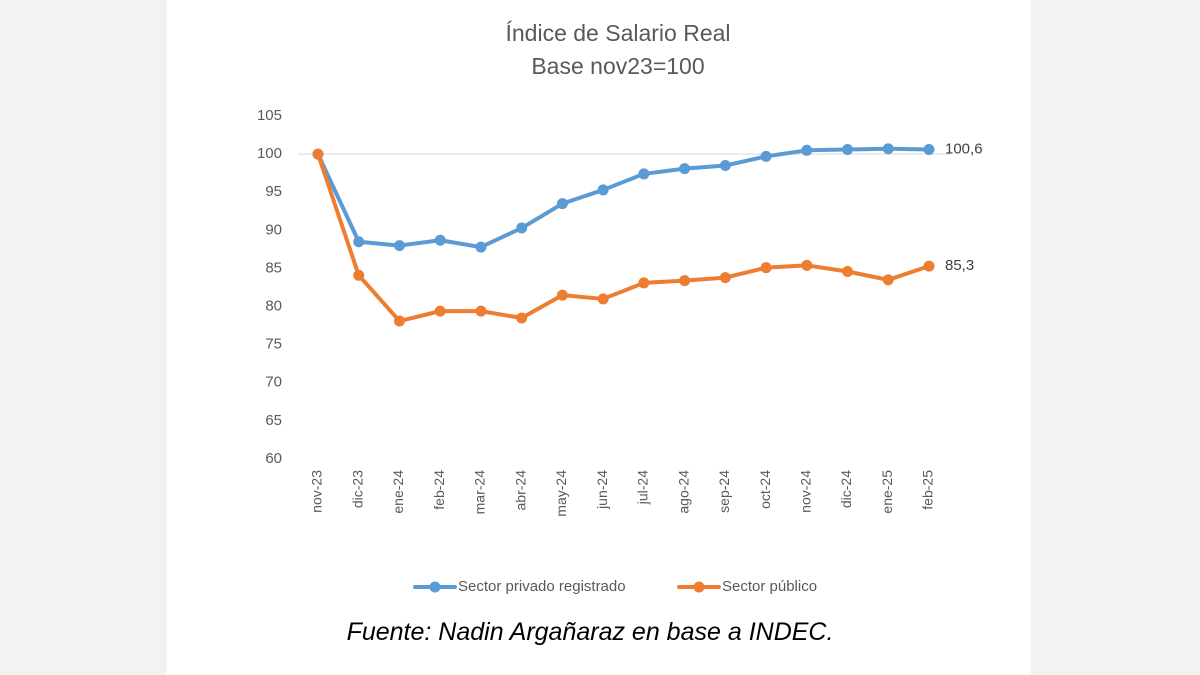  I want to click on y-tick-label: 80, so click(273, 306).